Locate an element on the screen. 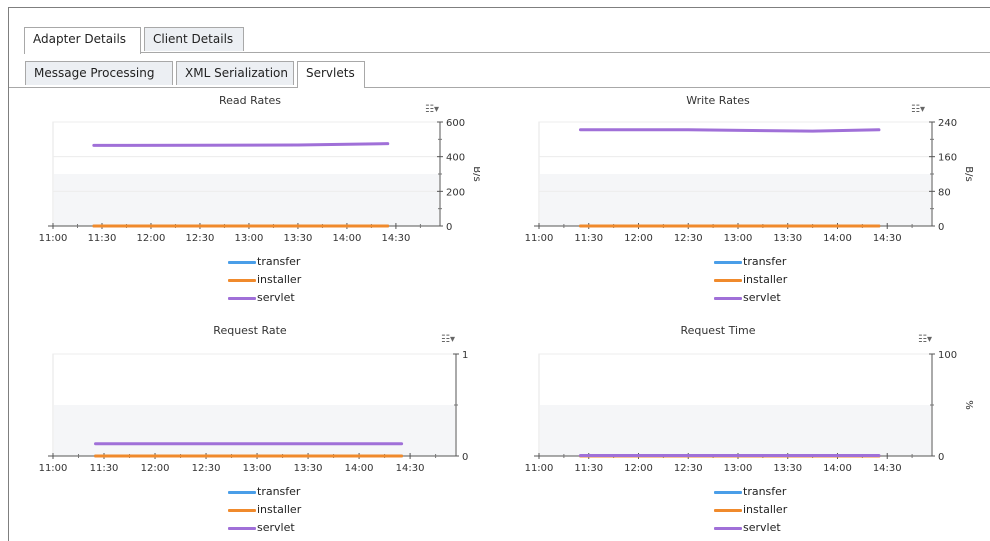 The width and height of the screenshot is (990, 541). tab-servlets: Servlets is located at coordinates (331, 74).